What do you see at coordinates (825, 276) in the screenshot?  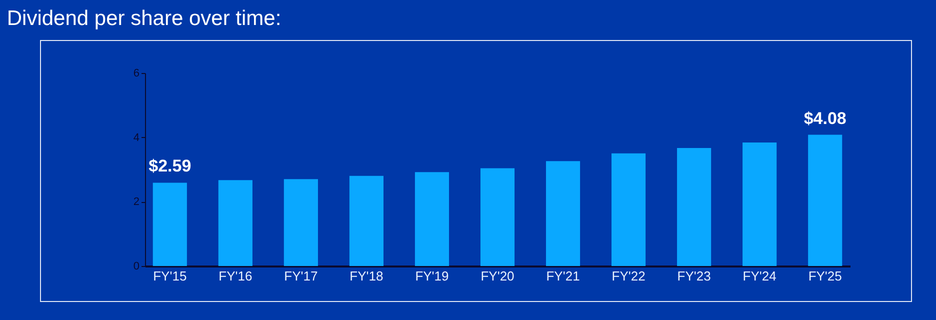 I see `x-tick-label: FY'25` at bounding box center [825, 276].